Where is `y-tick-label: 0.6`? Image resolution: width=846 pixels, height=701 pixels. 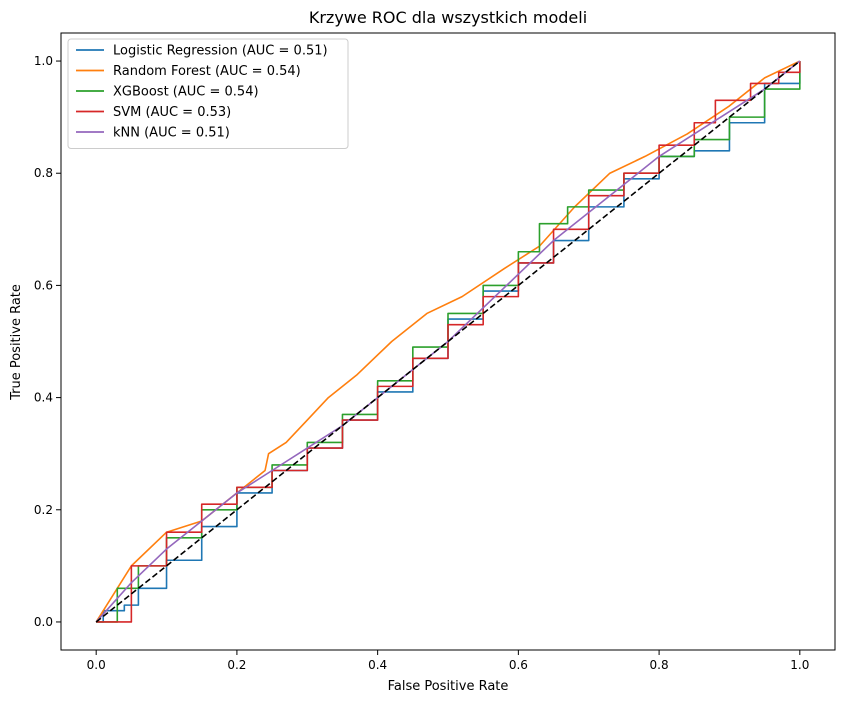 y-tick-label: 0.6 is located at coordinates (43, 285).